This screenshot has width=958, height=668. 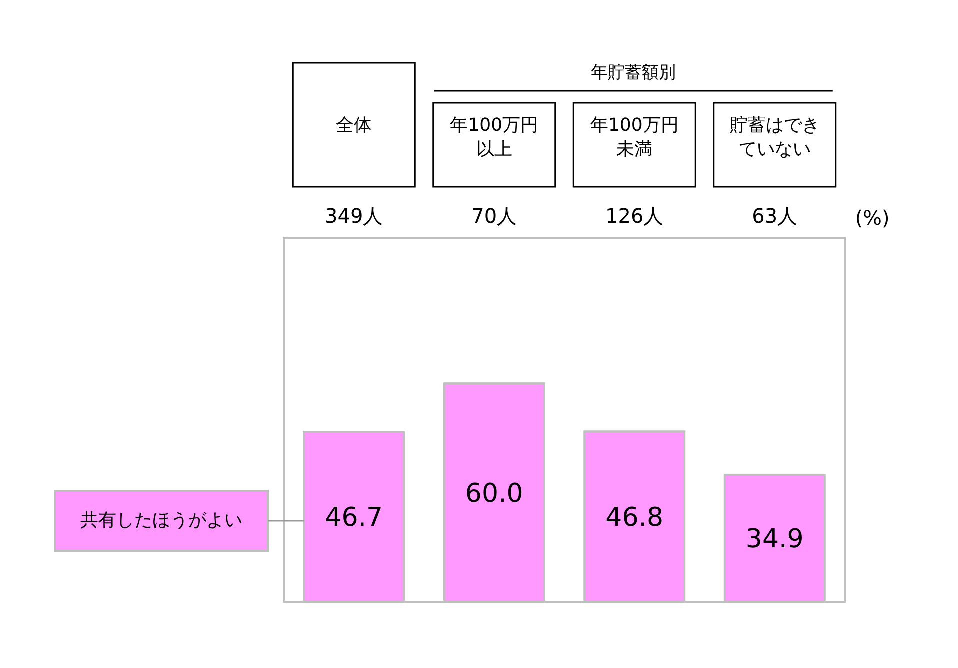 What do you see at coordinates (775, 216) in the screenshot?
I see `text: 63人` at bounding box center [775, 216].